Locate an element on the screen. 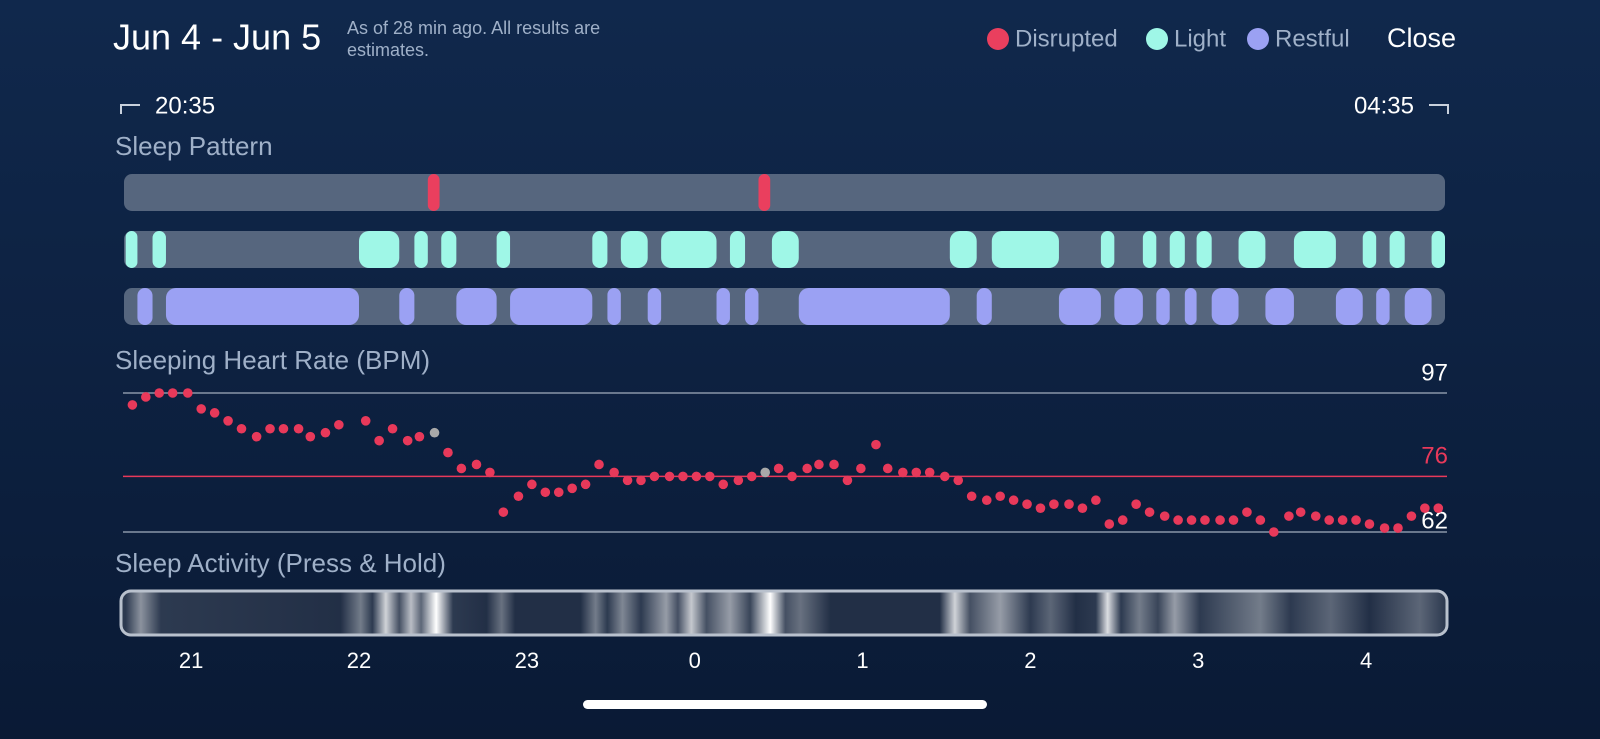  average-label: 76 is located at coordinates (1434, 456).